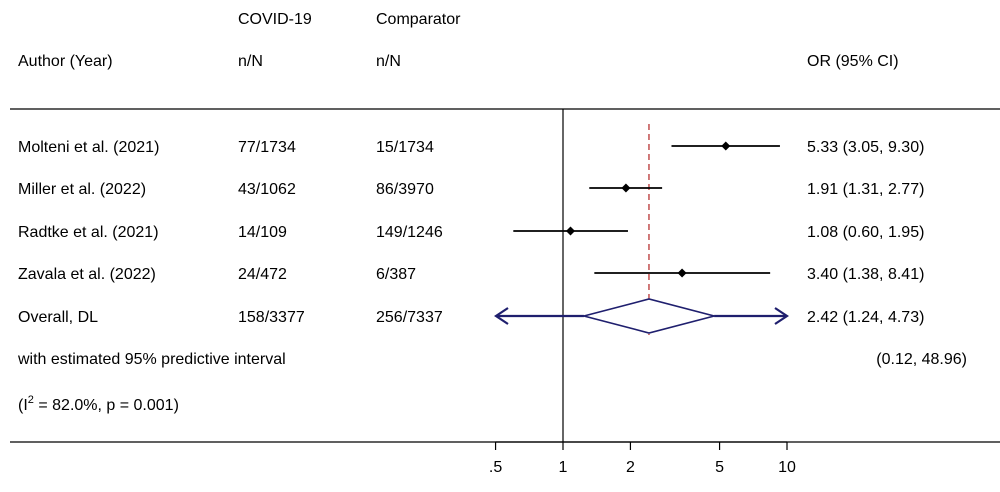  Describe the element at coordinates (865, 274) in the screenshot. I see `study-or-label: 3.40 (1.38, 8.41)` at that location.